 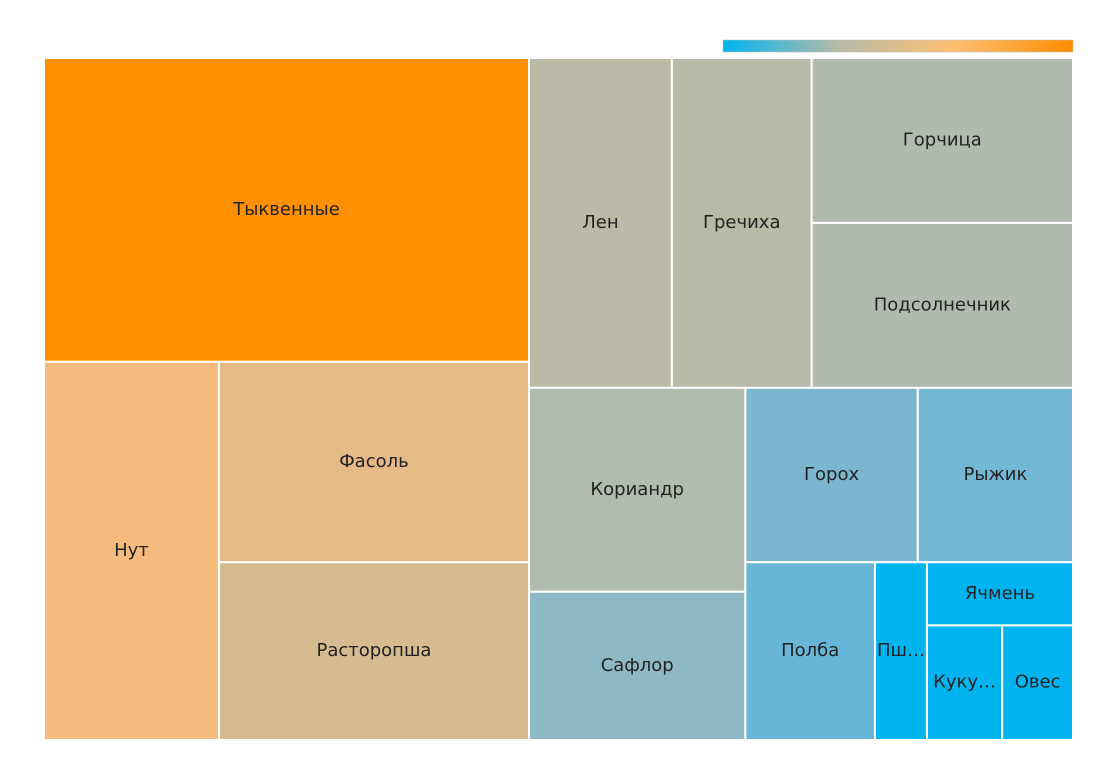 I want to click on tile-label: Полба, so click(x=810, y=650).